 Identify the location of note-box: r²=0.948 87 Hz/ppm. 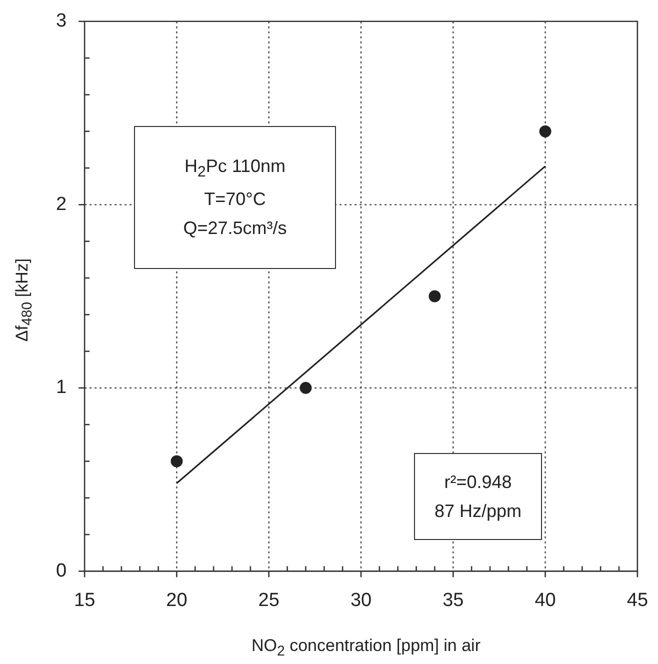
(478, 496).